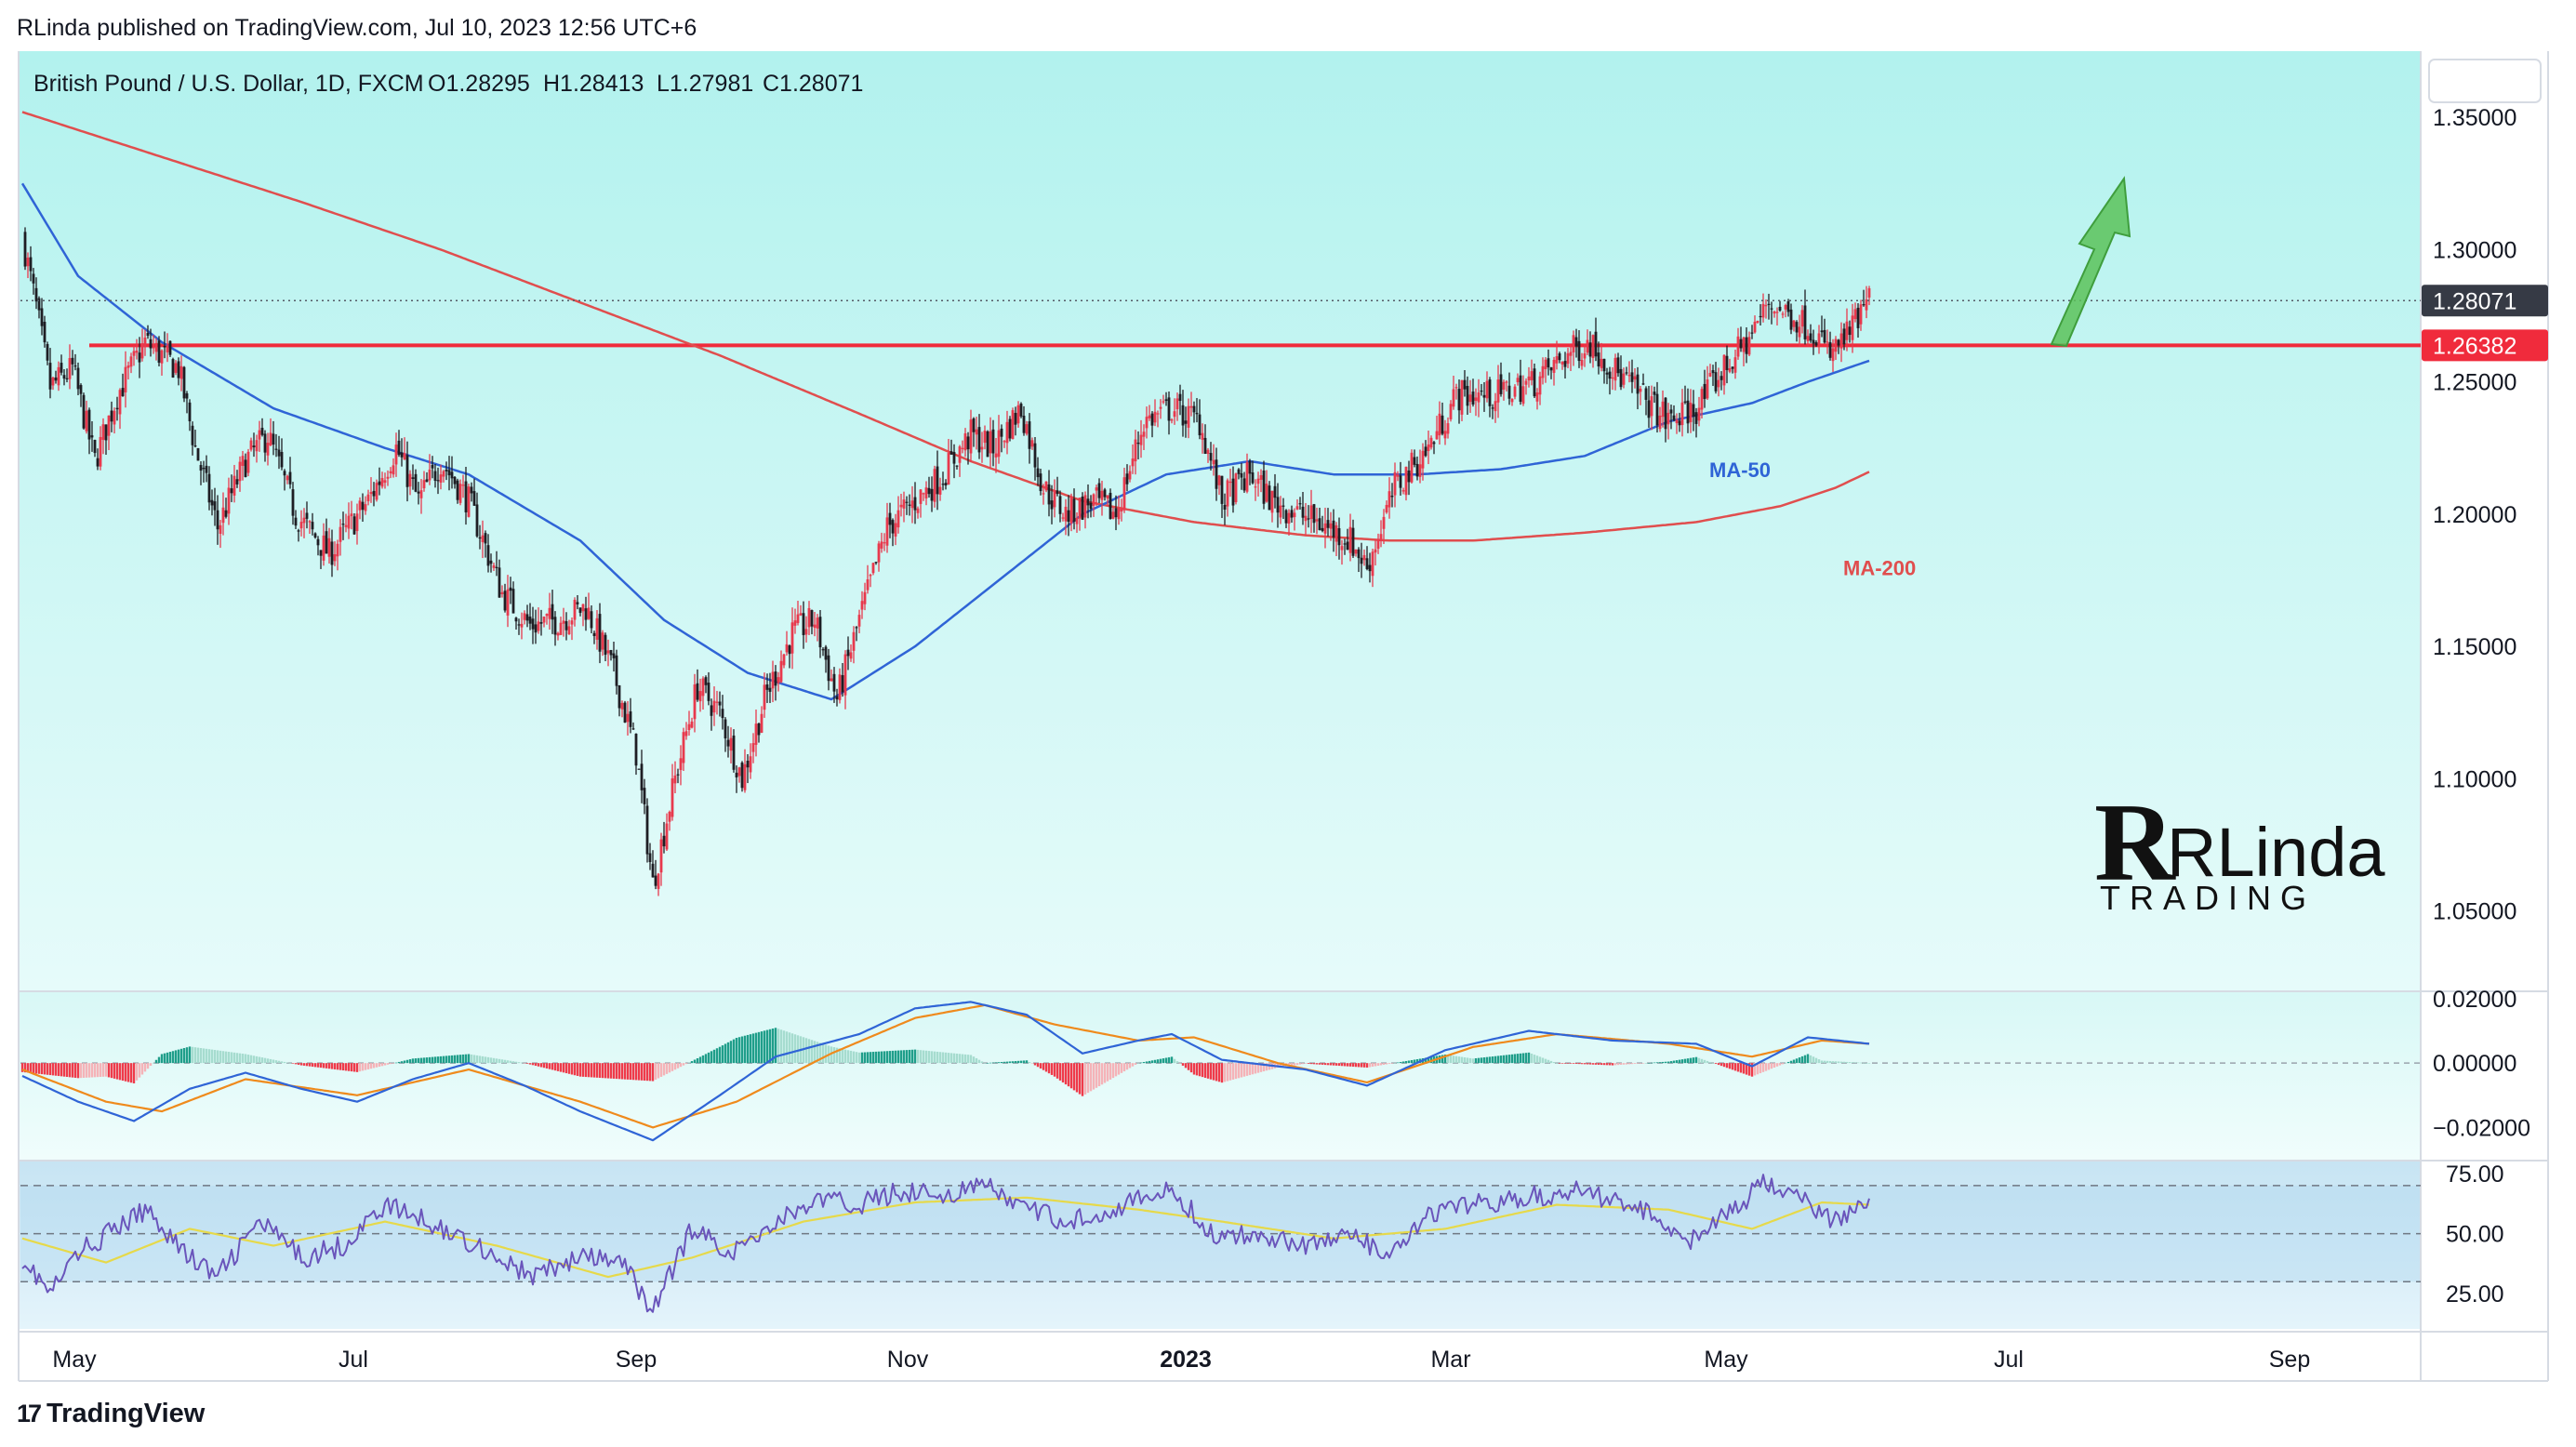 The width and height of the screenshot is (2576, 1447). What do you see at coordinates (353, 1360) in the screenshot?
I see `time-tick-label: Jul` at bounding box center [353, 1360].